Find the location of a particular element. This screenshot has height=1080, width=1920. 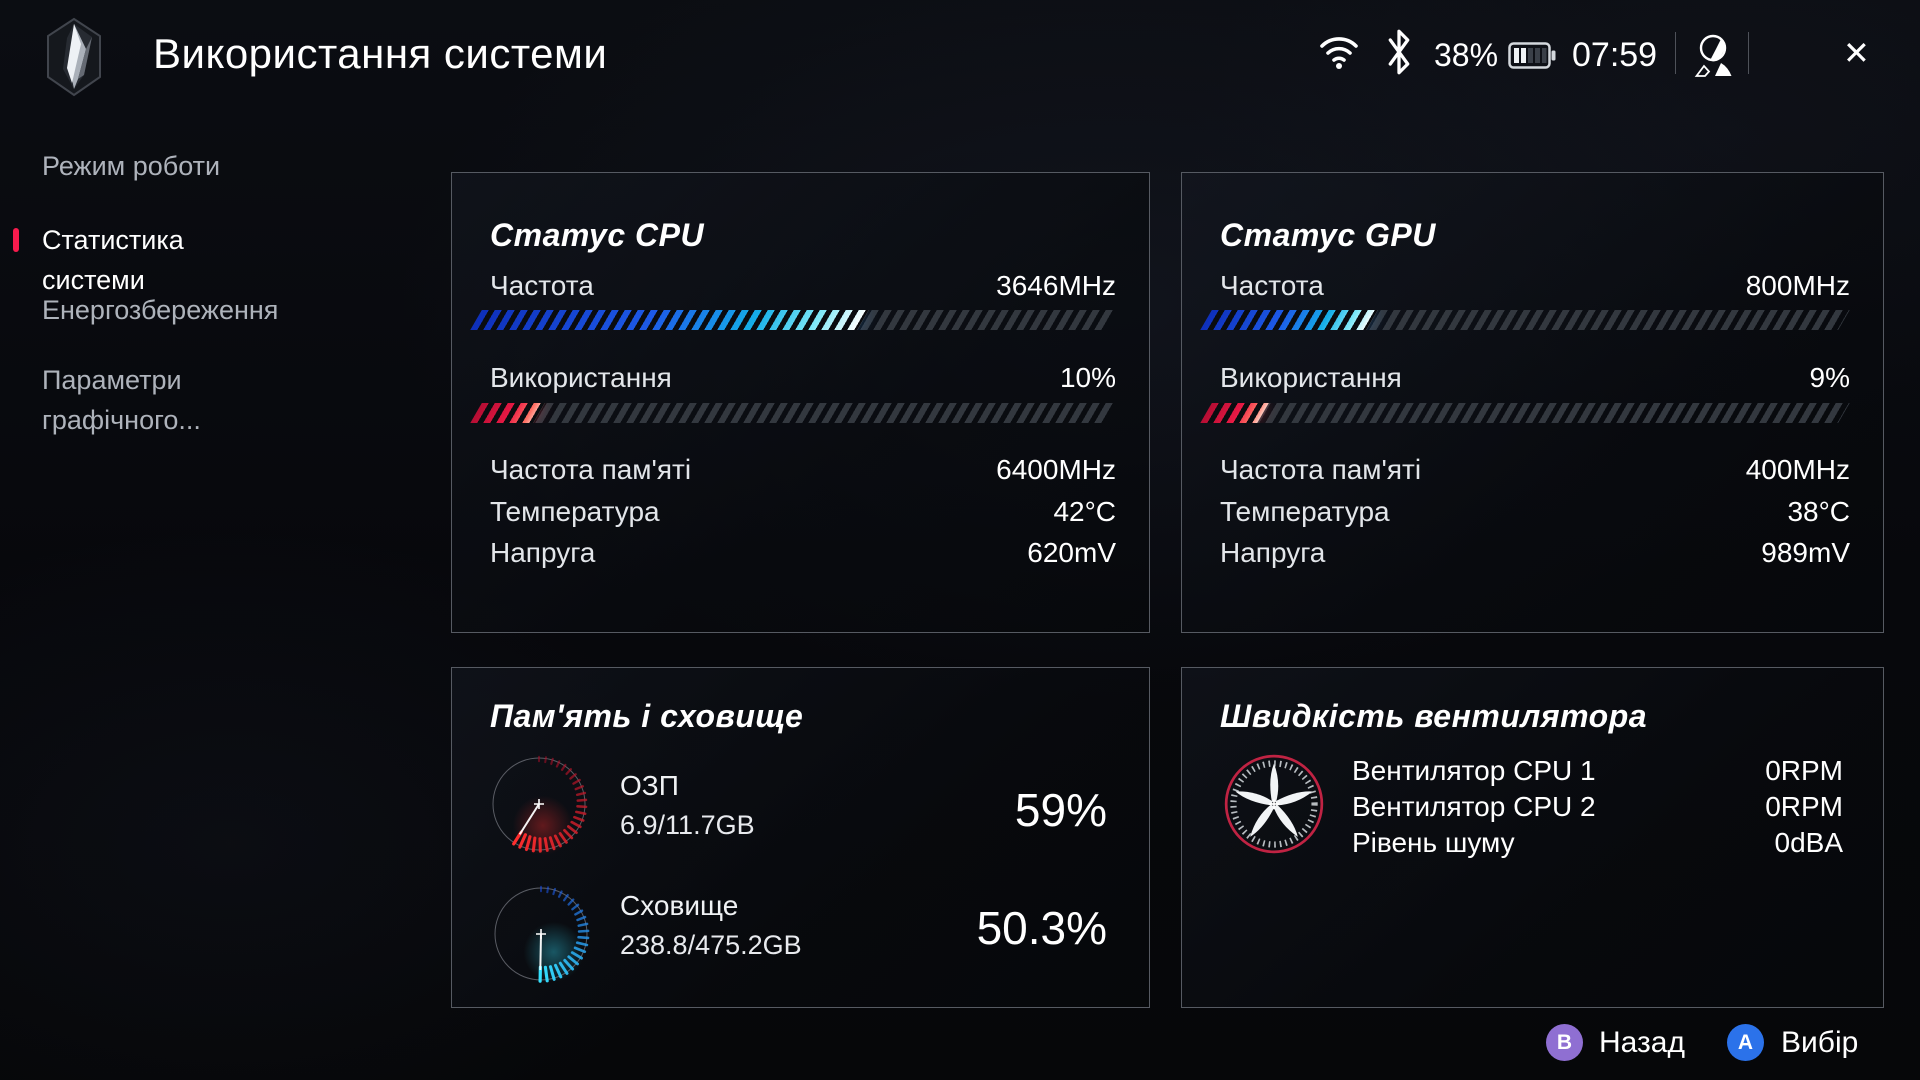

ram-label: ОЗП is located at coordinates (649, 785).